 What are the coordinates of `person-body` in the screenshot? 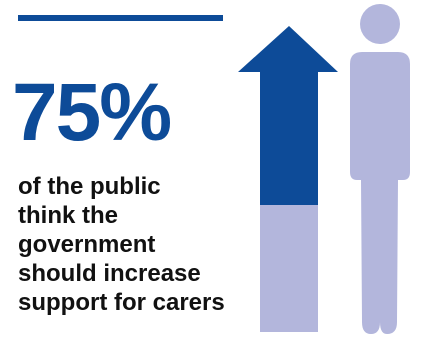 It's located at (380, 193).